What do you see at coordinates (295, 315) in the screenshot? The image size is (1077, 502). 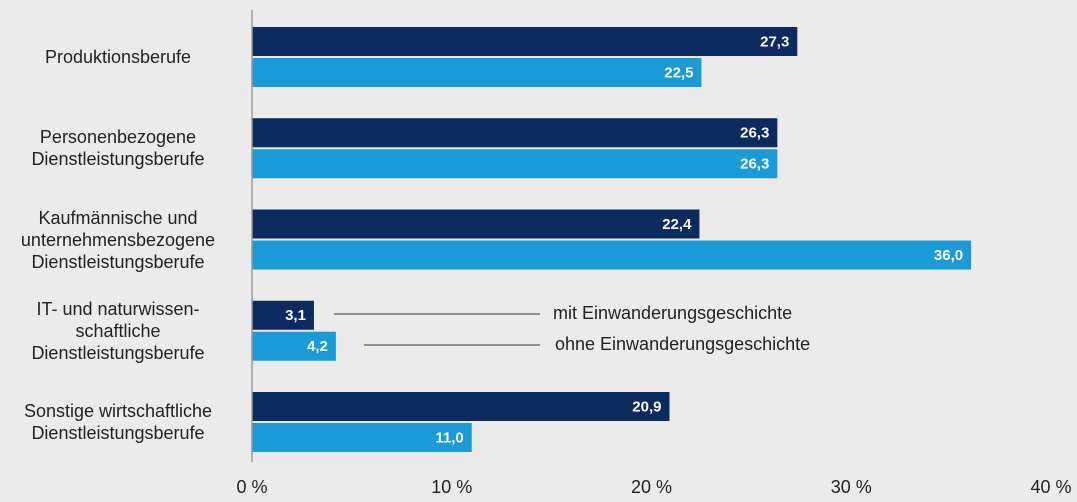 I see `value-label: 3,1` at bounding box center [295, 315].